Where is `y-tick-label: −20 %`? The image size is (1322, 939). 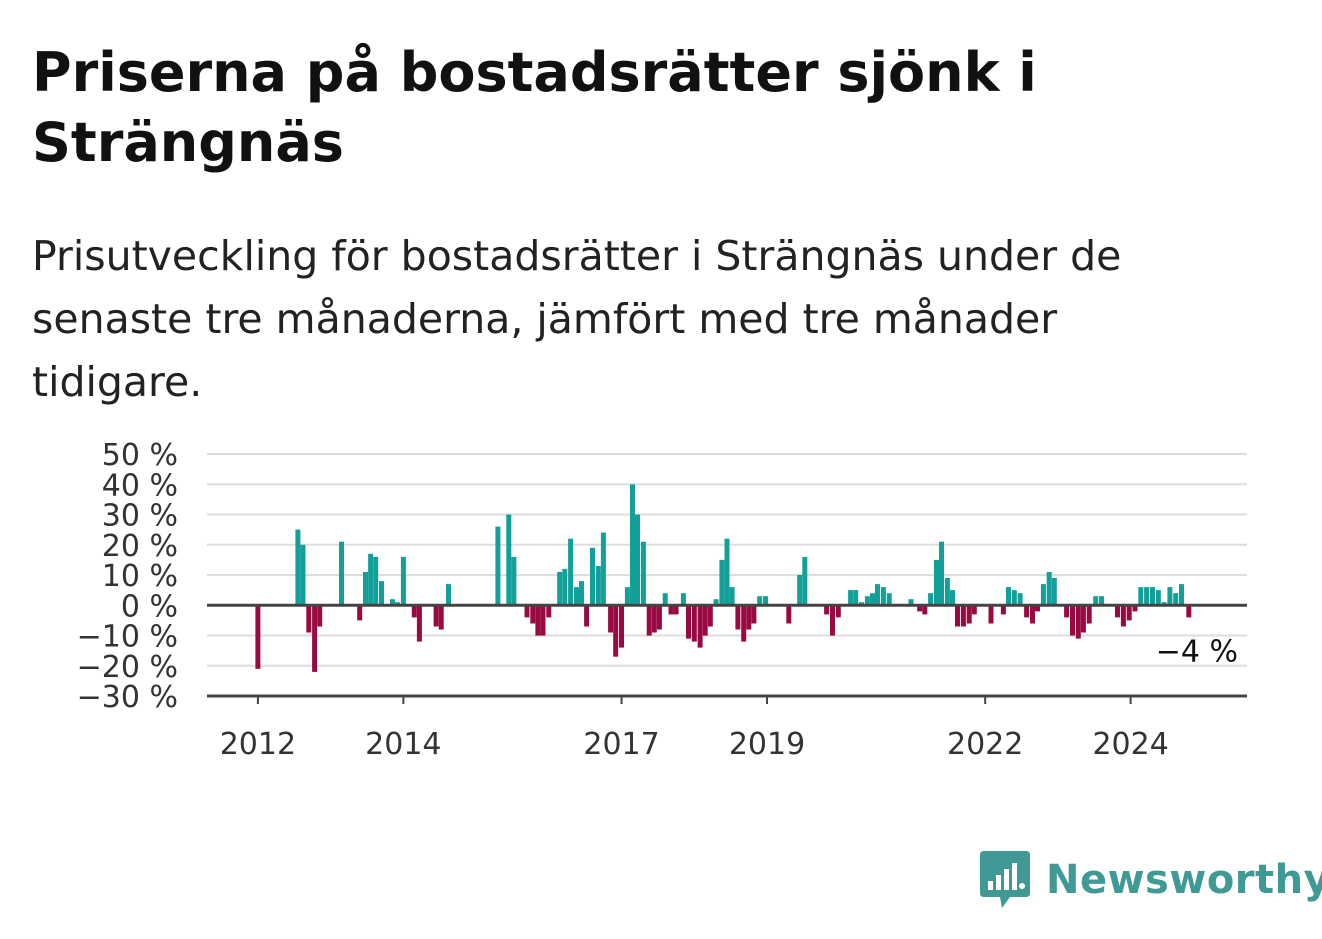 y-tick-label: −20 % is located at coordinates (127, 667).